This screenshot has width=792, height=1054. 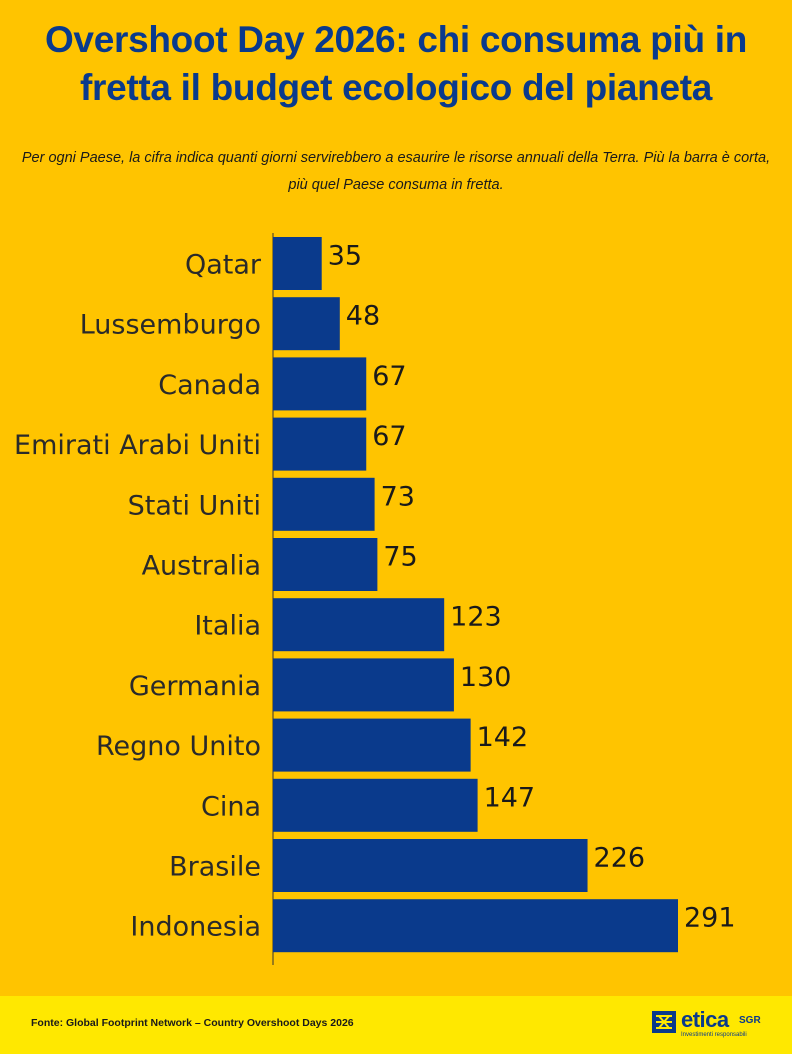 What do you see at coordinates (510, 797) in the screenshot?
I see `data-label: 147` at bounding box center [510, 797].